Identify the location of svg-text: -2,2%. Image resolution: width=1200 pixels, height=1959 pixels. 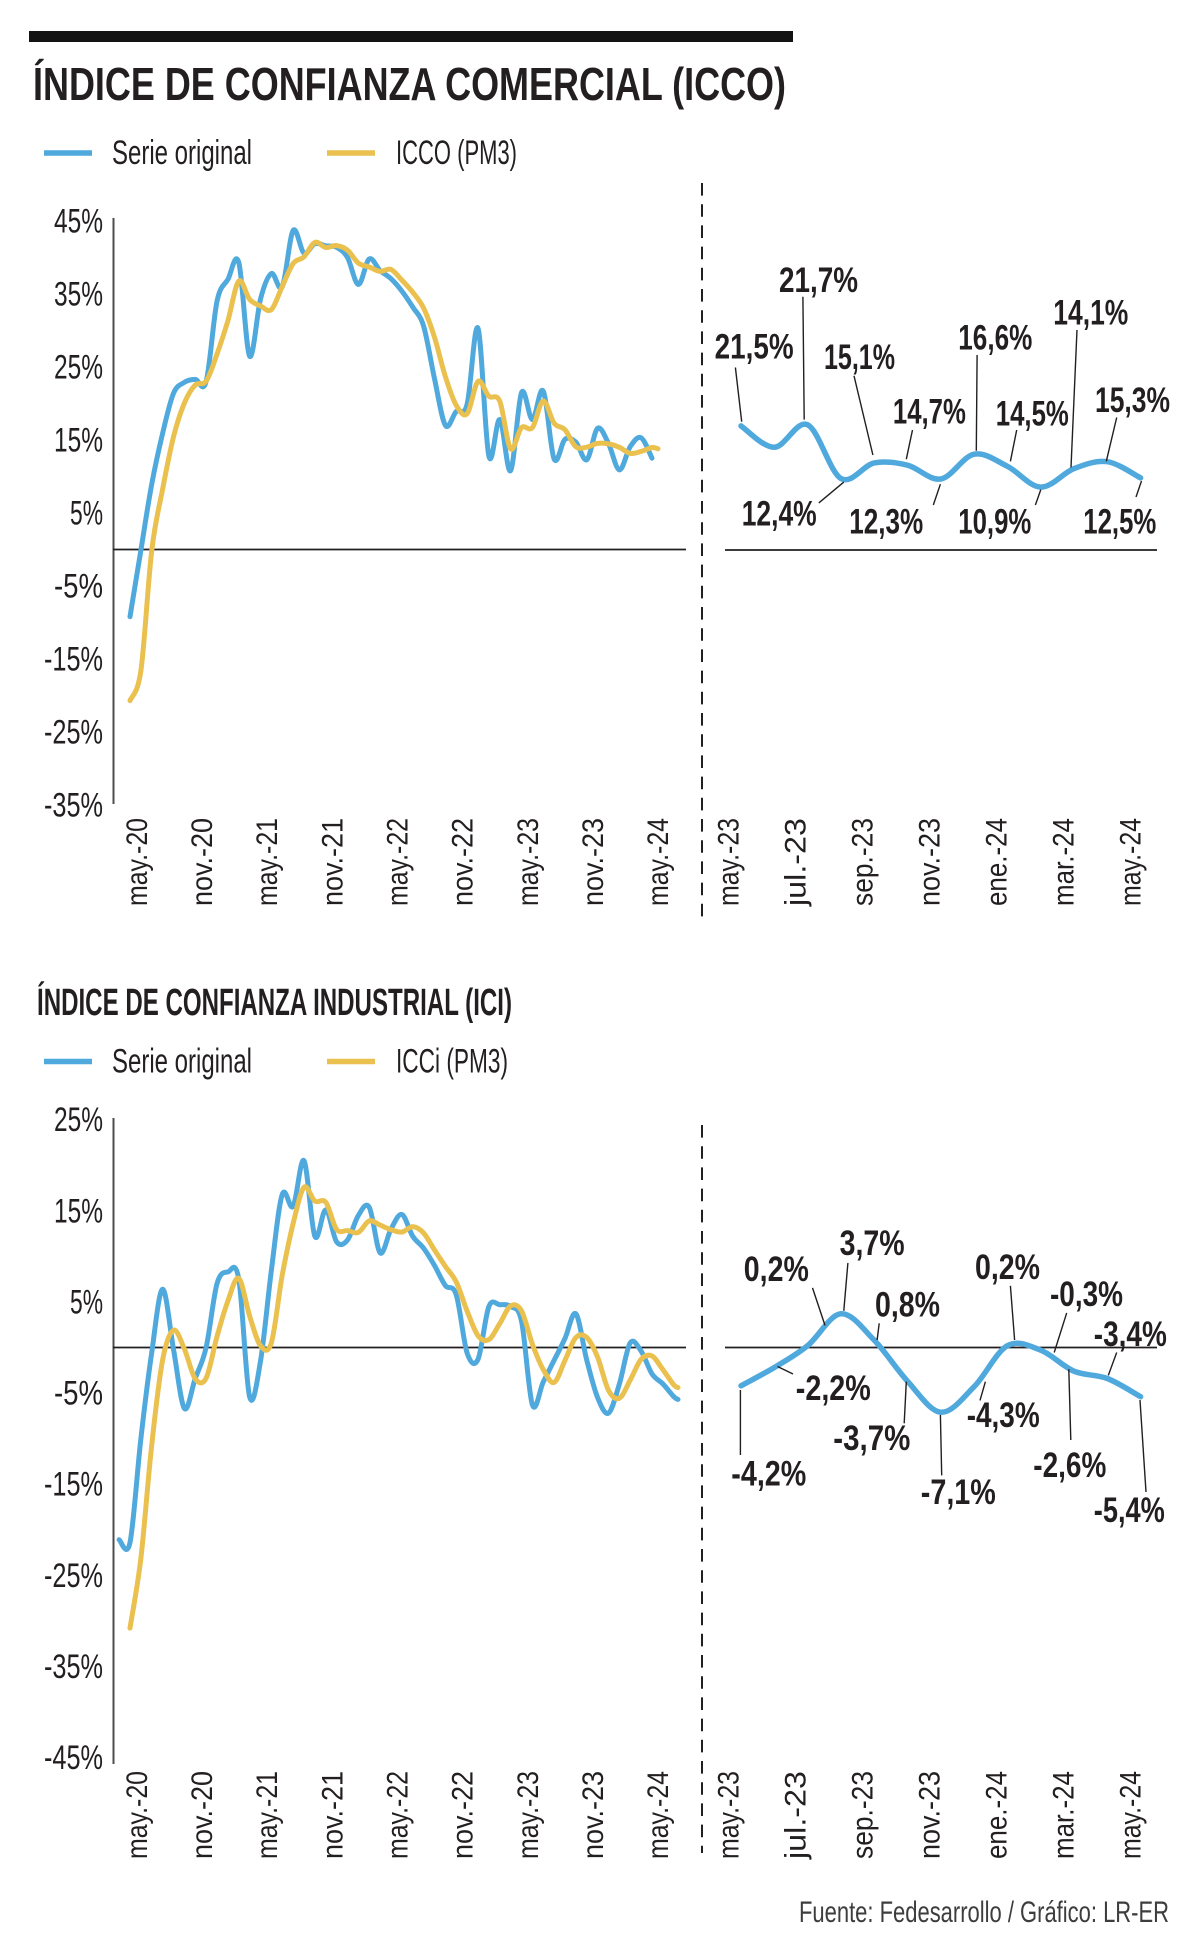
(833, 1388).